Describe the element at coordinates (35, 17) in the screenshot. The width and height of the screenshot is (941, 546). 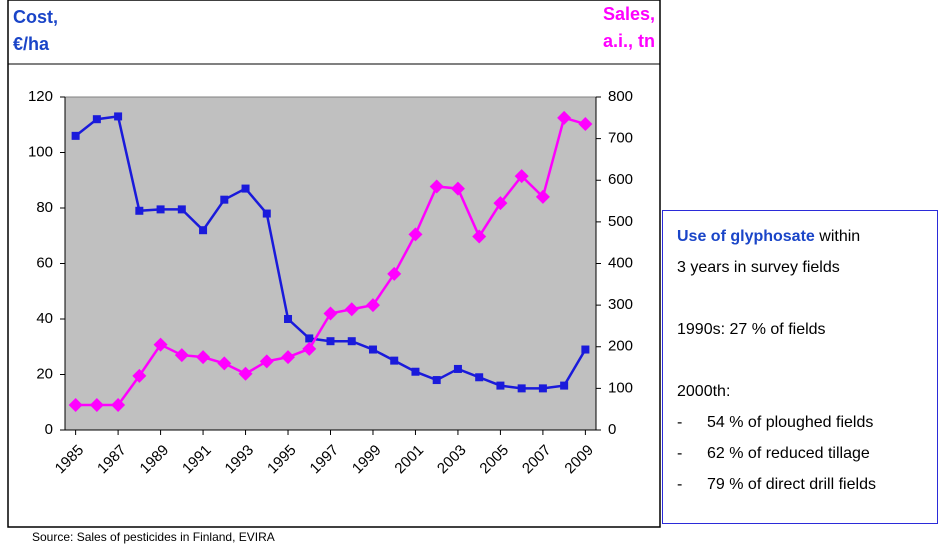
I see `y-label: Cost,` at that location.